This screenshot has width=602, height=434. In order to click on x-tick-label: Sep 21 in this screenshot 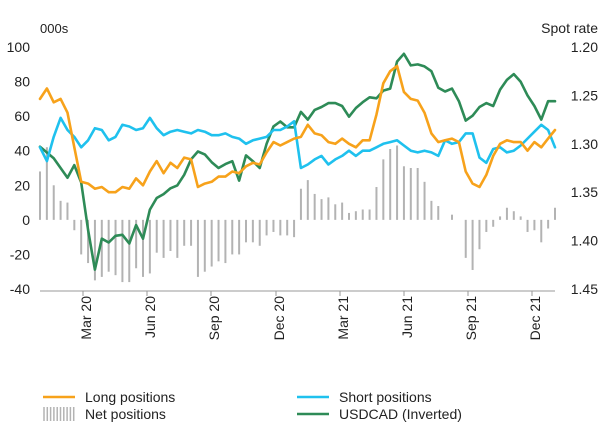, I will do `click(471, 318)`.